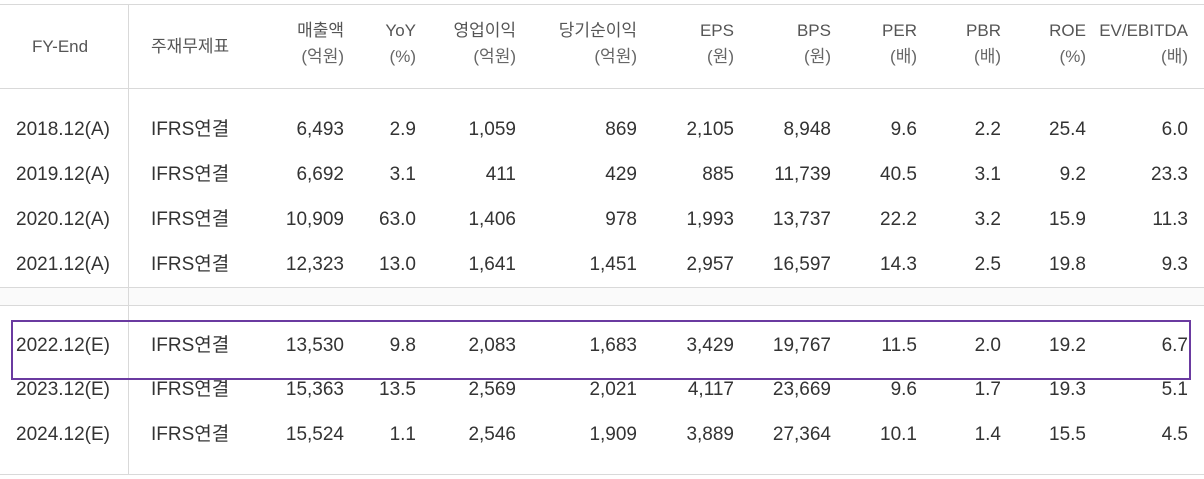 The width and height of the screenshot is (1204, 479). Describe the element at coordinates (63, 345) in the screenshot. I see `cell-fy: 2022.12(E)` at that location.